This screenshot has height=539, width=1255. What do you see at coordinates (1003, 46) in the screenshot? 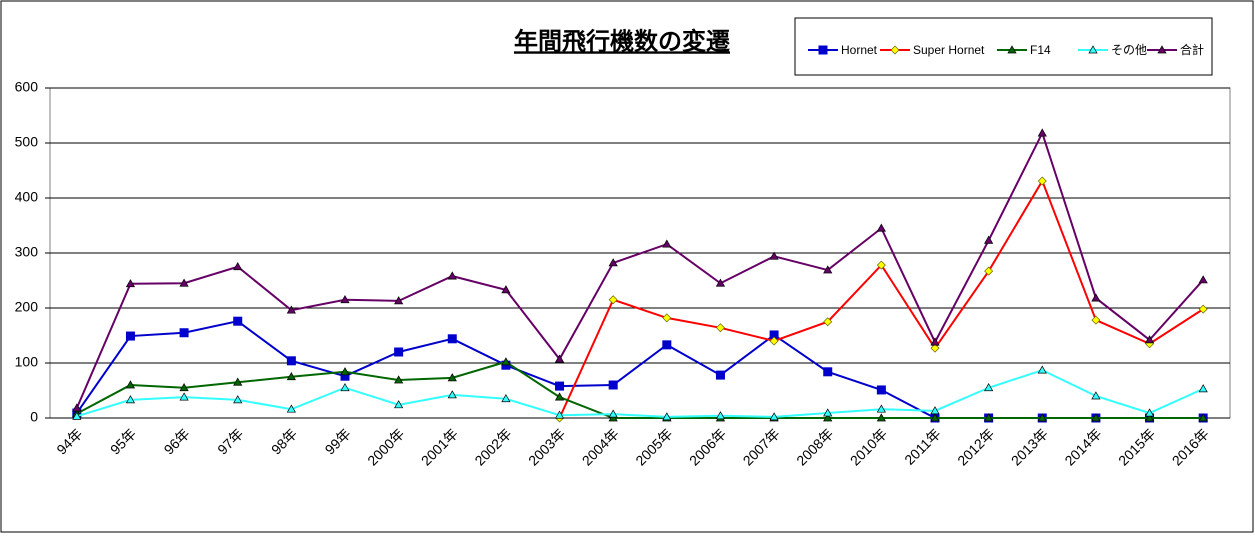
I see `legend-box` at bounding box center [1003, 46].